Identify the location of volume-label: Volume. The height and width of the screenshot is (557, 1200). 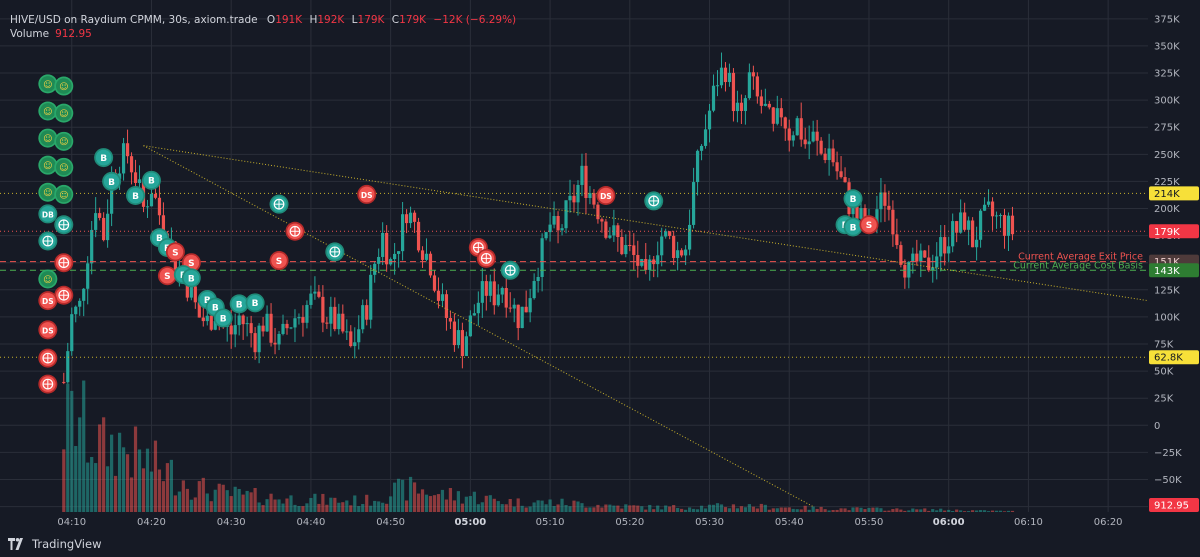
(30, 34).